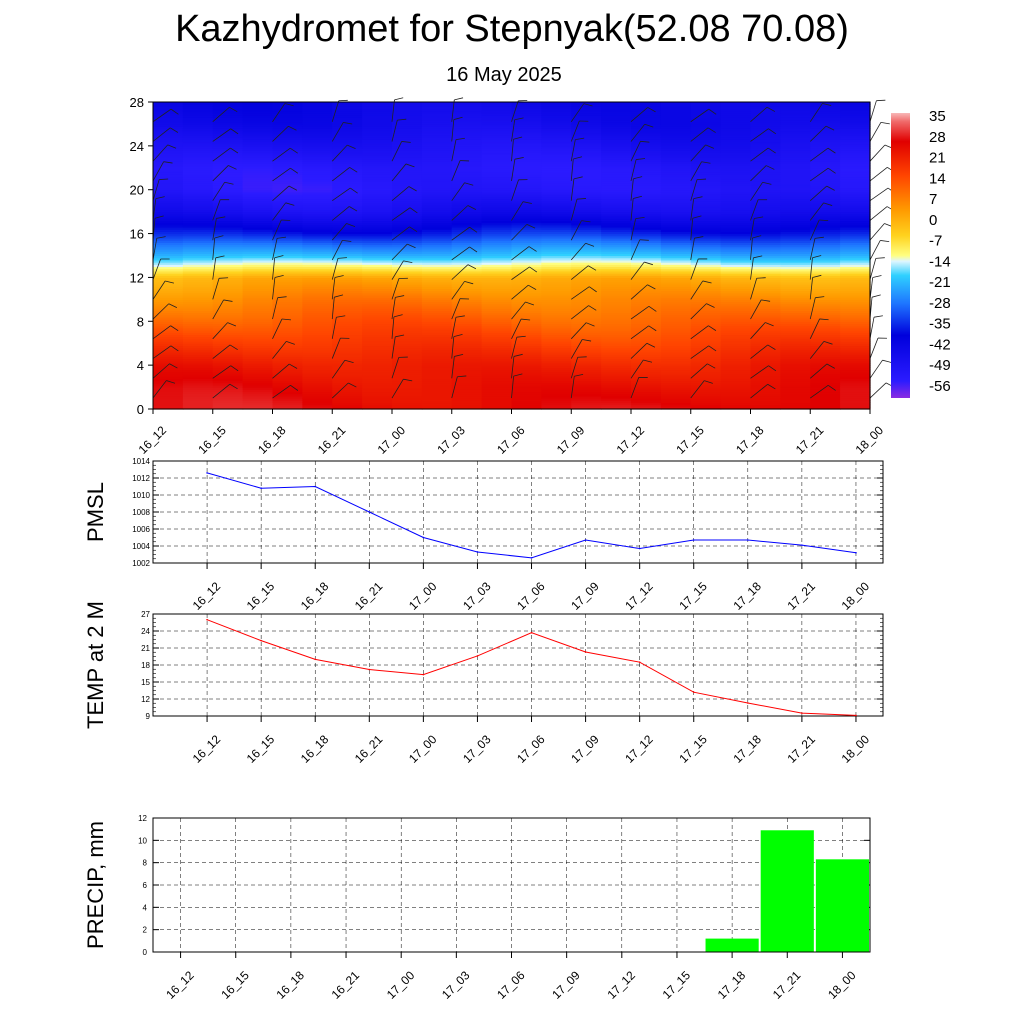  Describe the element at coordinates (141, 529) in the screenshot. I see `pmsl-y-tick-label: 1006` at that location.